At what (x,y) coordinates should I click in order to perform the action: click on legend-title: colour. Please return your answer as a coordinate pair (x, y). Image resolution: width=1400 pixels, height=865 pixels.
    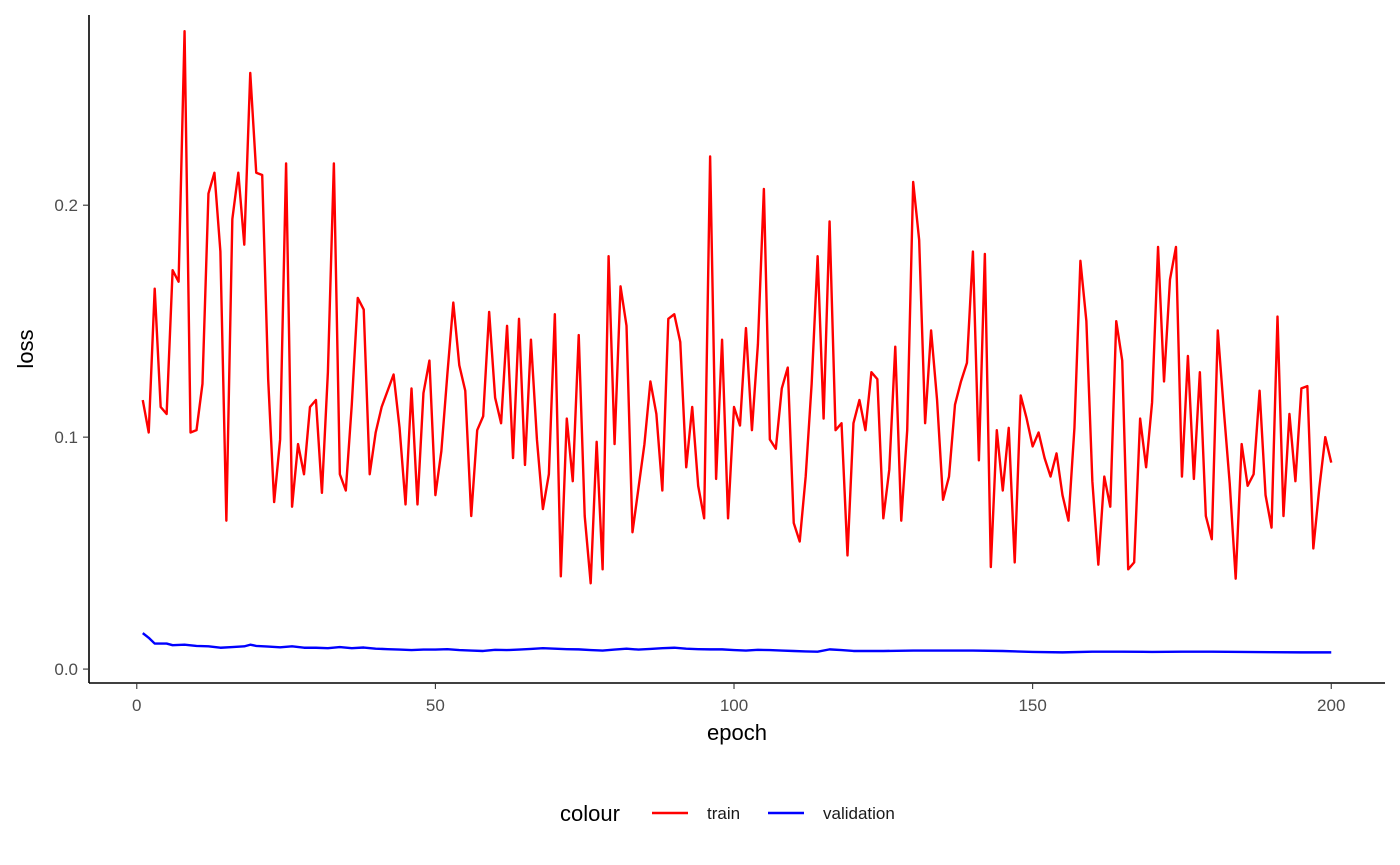
    Looking at the image, I should click on (590, 813).